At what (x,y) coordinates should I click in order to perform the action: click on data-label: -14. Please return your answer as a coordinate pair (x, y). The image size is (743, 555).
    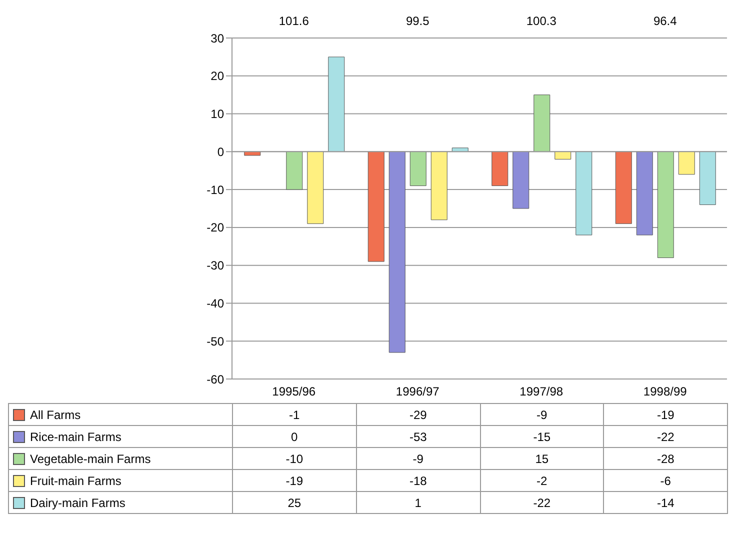
    Looking at the image, I should click on (666, 503).